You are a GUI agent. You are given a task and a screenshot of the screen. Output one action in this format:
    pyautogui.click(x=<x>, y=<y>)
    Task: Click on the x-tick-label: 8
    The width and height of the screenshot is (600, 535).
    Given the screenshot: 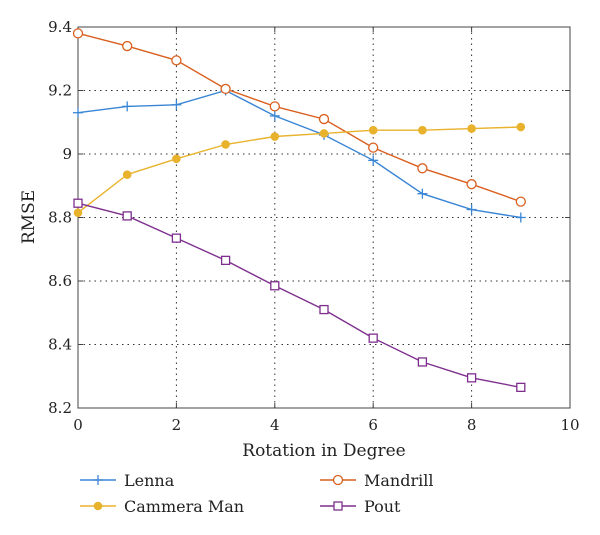 What is the action you would take?
    pyautogui.click(x=472, y=425)
    